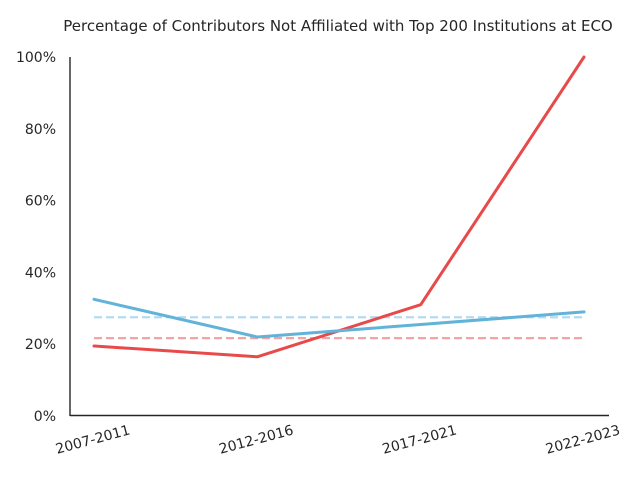  I want to click on y-tick-label: 60%, so click(40, 202).